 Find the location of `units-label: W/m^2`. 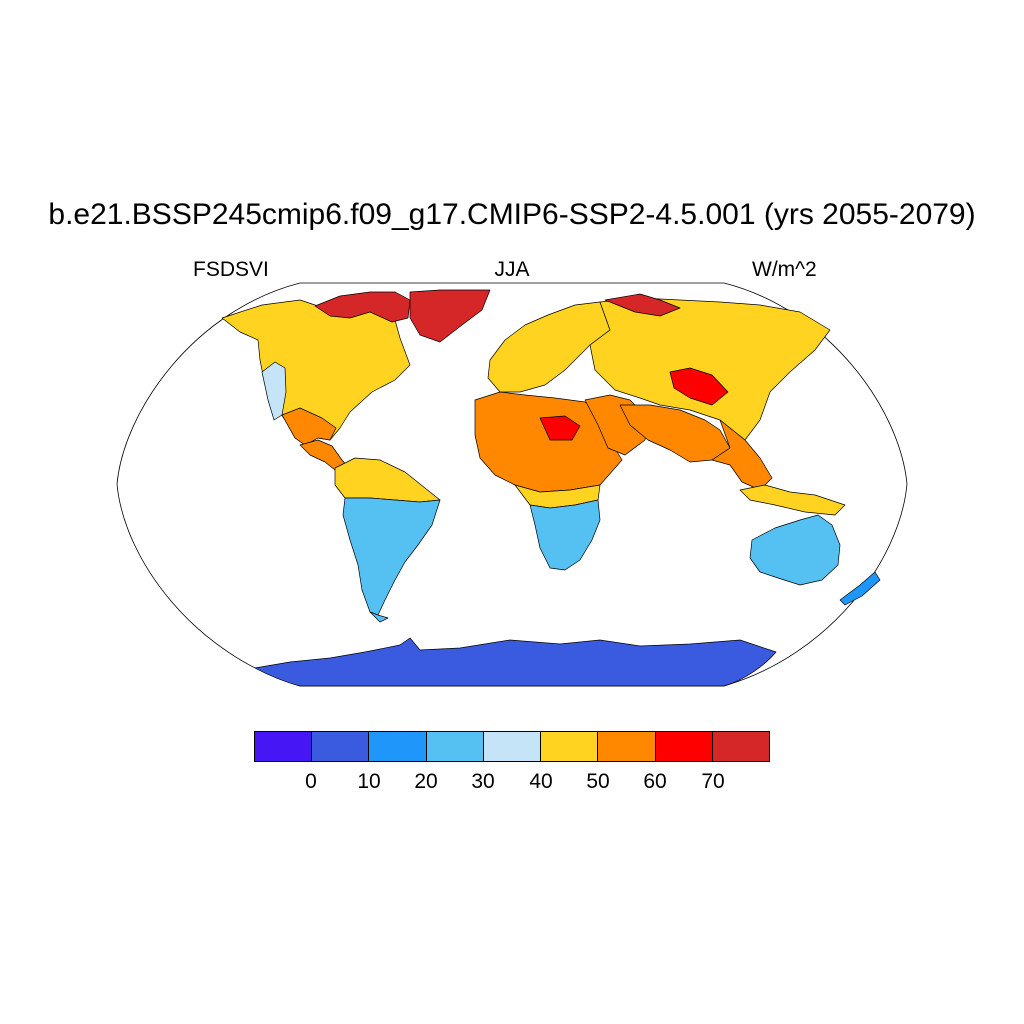

units-label: W/m^2 is located at coordinates (784, 269).